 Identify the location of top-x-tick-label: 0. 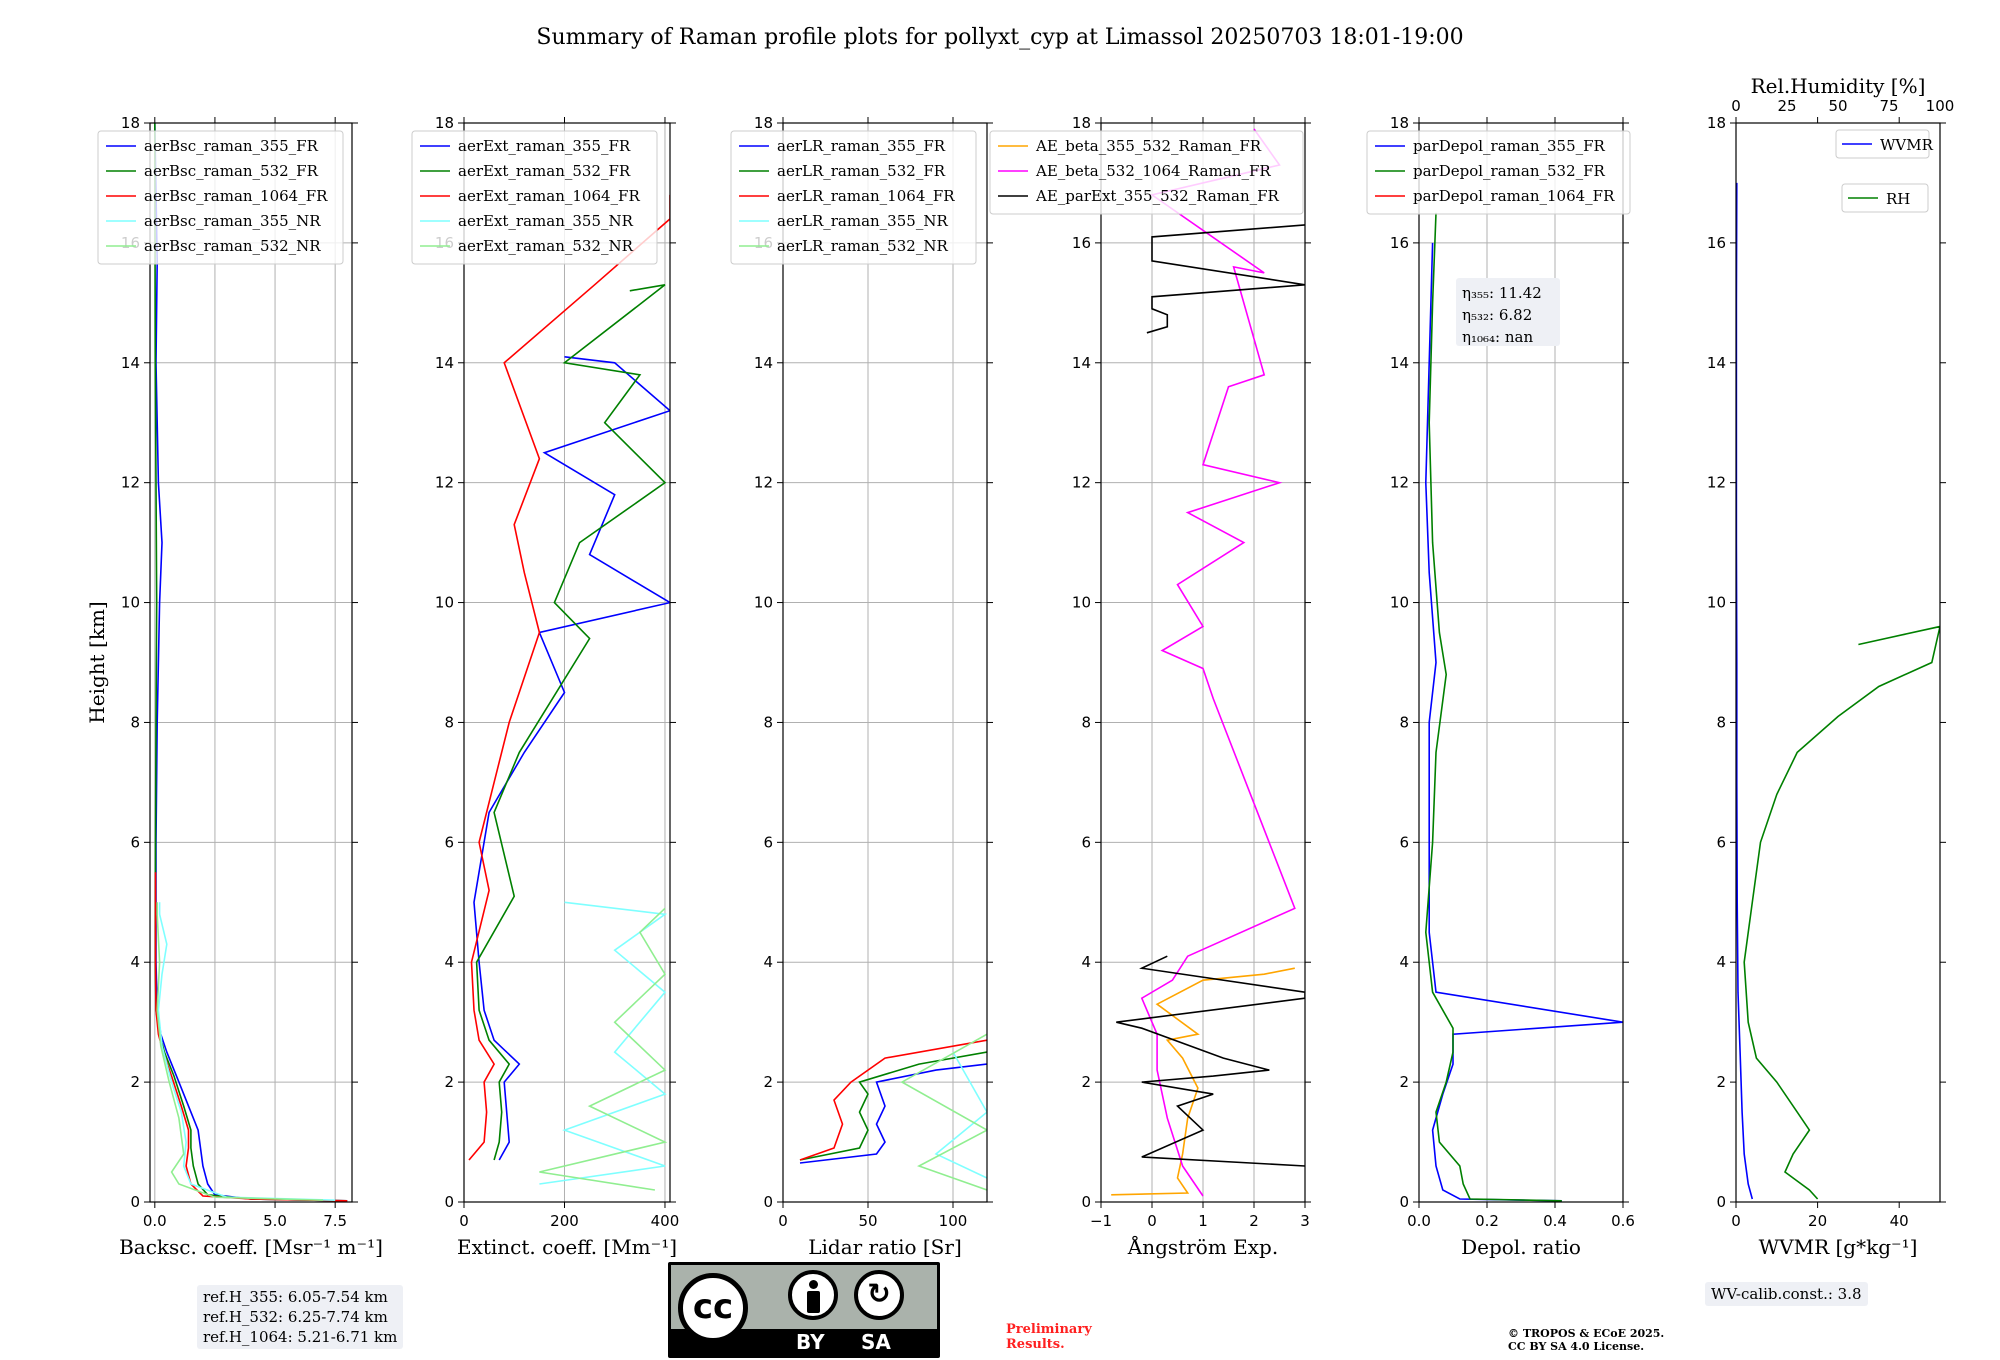
(1736, 106).